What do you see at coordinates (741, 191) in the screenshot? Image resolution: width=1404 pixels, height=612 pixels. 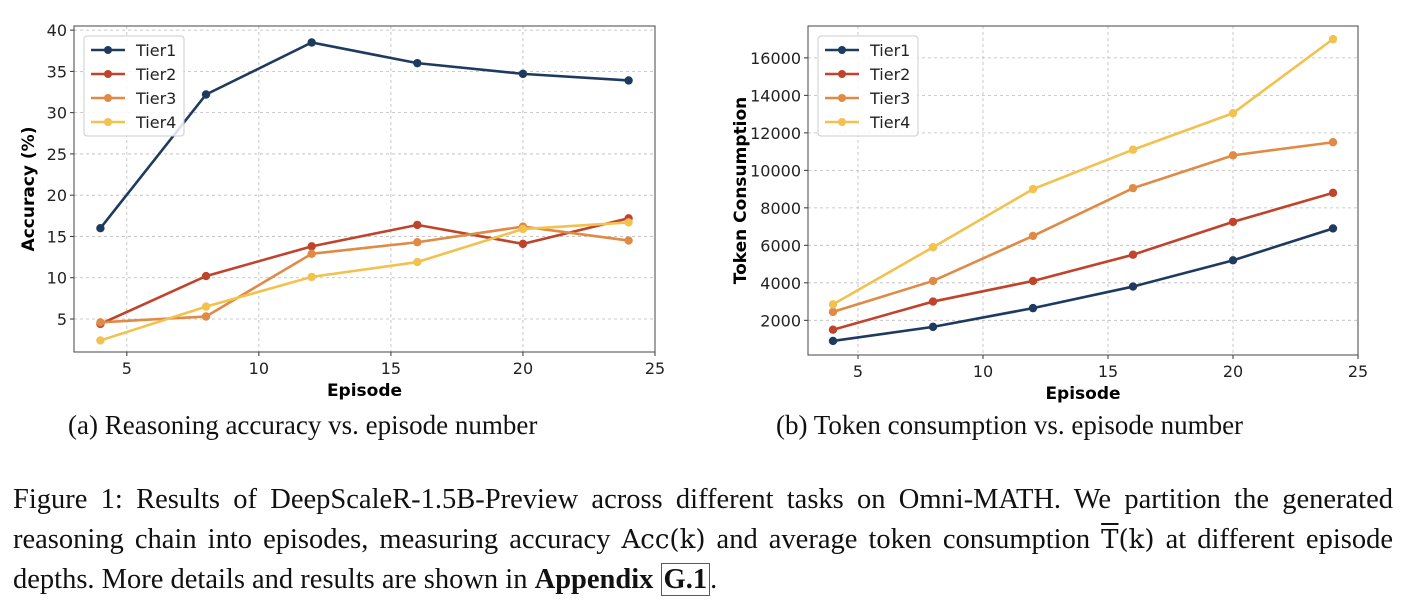 I see `y-axis-label: Token Consumption` at bounding box center [741, 191].